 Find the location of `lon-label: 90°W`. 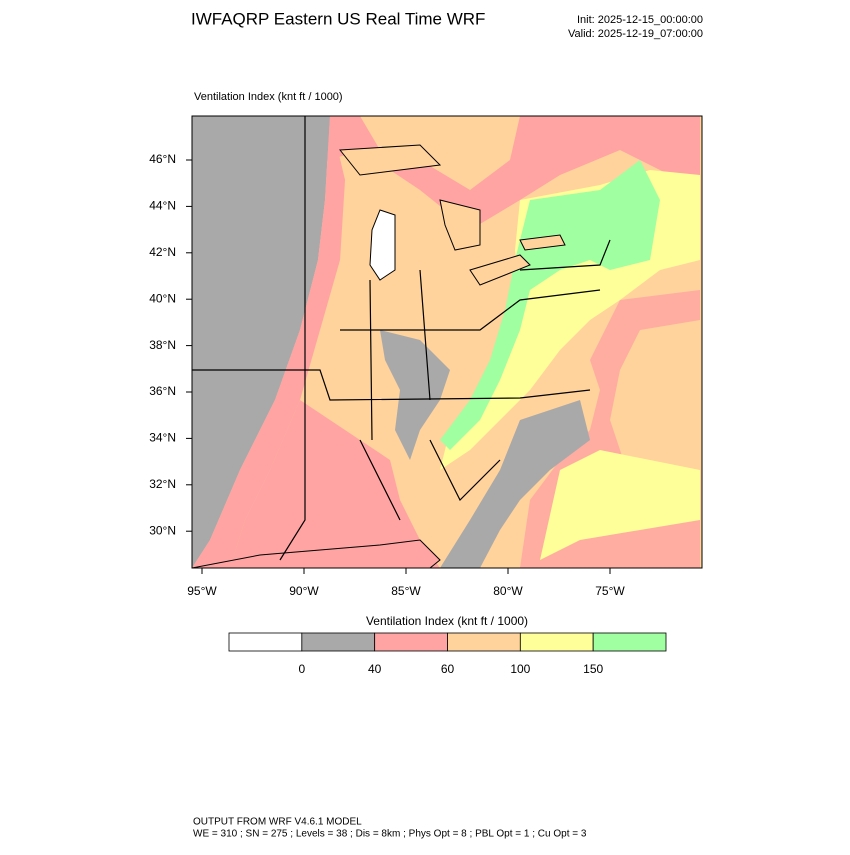

lon-label: 90°W is located at coordinates (304, 591).